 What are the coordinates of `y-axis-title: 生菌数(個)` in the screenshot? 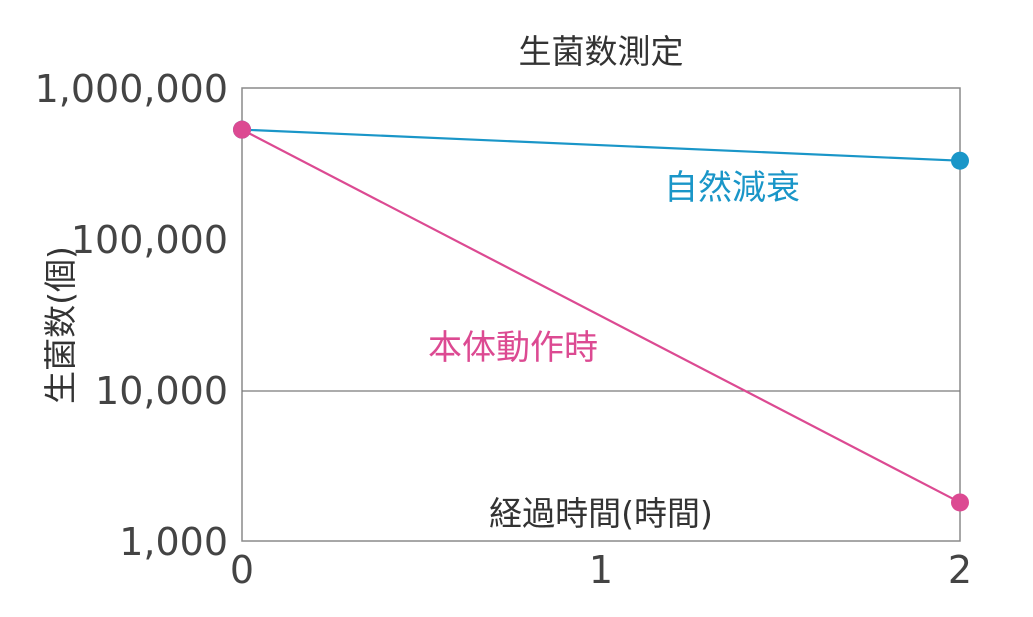 It's located at (60, 325).